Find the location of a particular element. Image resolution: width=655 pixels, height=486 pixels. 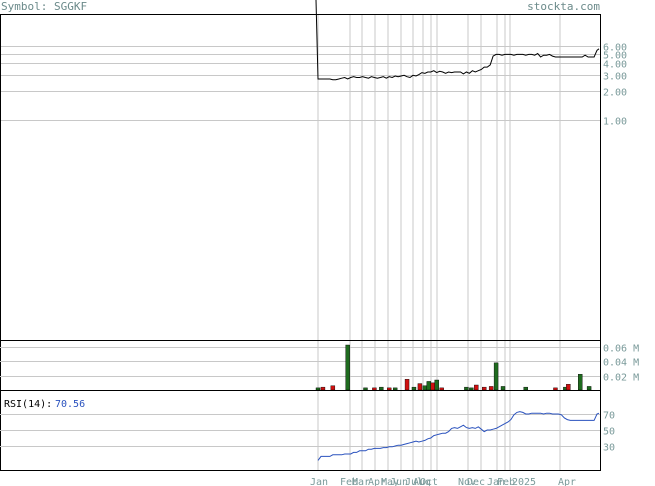

x-tick-label: Mar is located at coordinates (361, 481).